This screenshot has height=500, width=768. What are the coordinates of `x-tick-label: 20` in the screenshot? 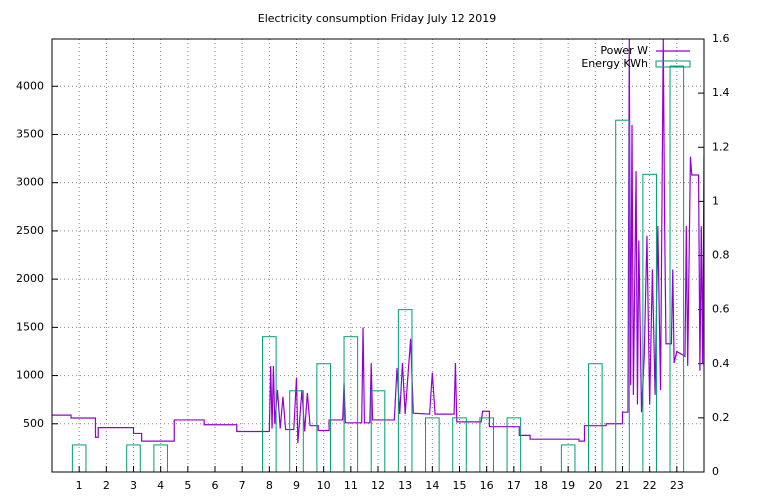 It's located at (595, 485).